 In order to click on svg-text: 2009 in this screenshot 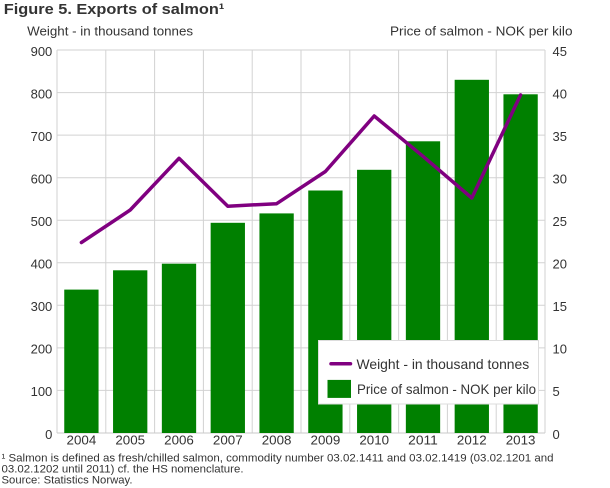, I will do `click(326, 439)`.